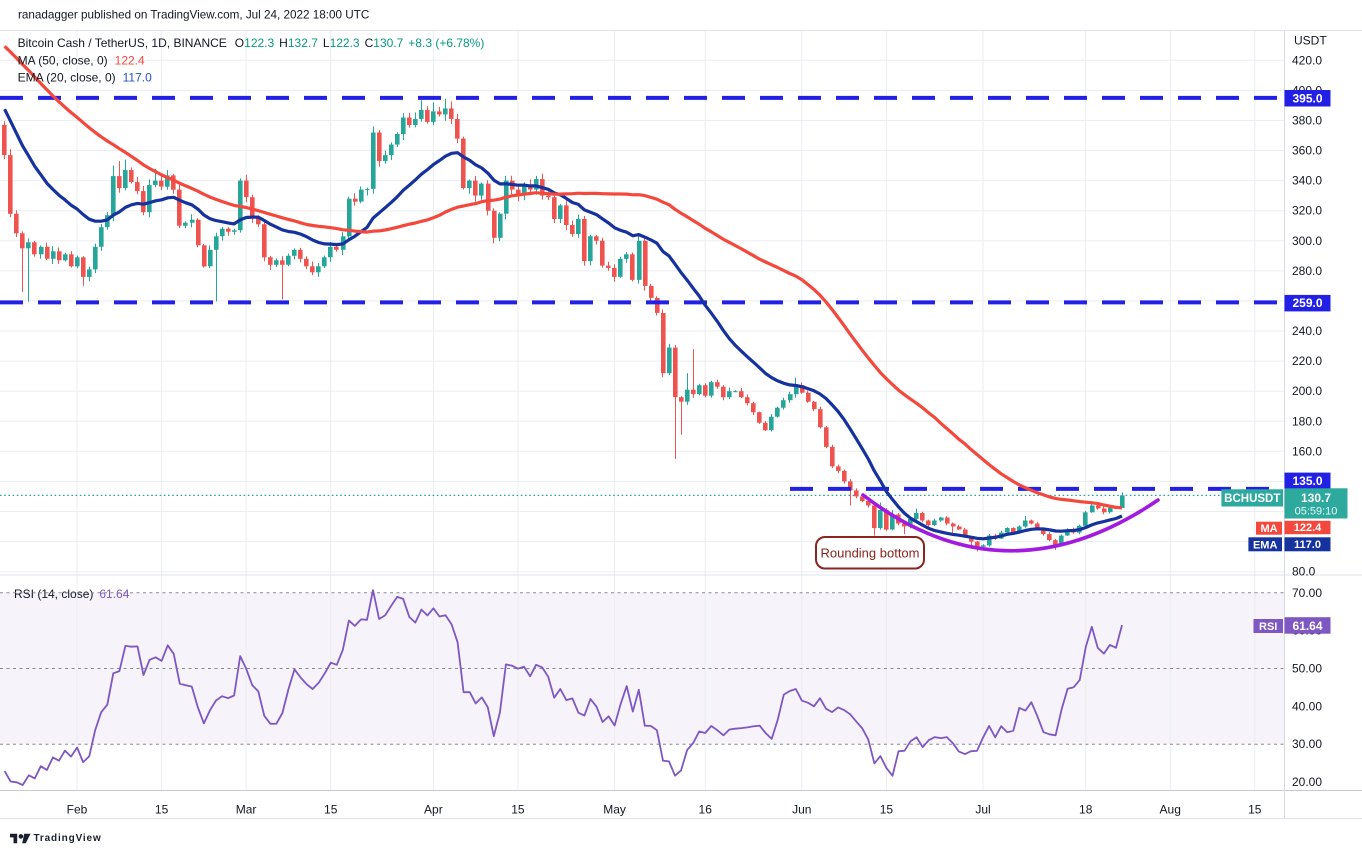 The width and height of the screenshot is (1362, 862). Describe the element at coordinates (1307, 451) in the screenshot. I see `svg-text: 160.0` at that location.